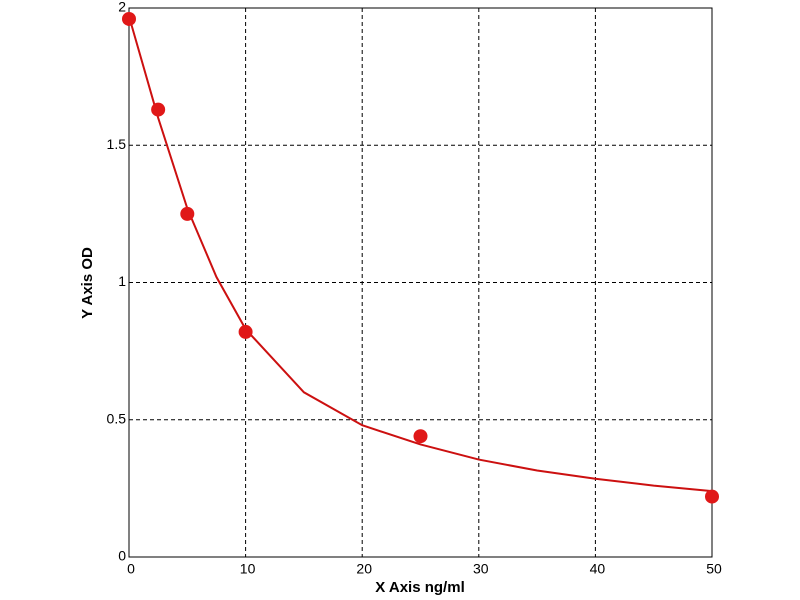 Image resolution: width=800 pixels, height=600 pixels. What do you see at coordinates (117, 144) in the screenshot?
I see `y-tick-label: 1.5` at bounding box center [117, 144].